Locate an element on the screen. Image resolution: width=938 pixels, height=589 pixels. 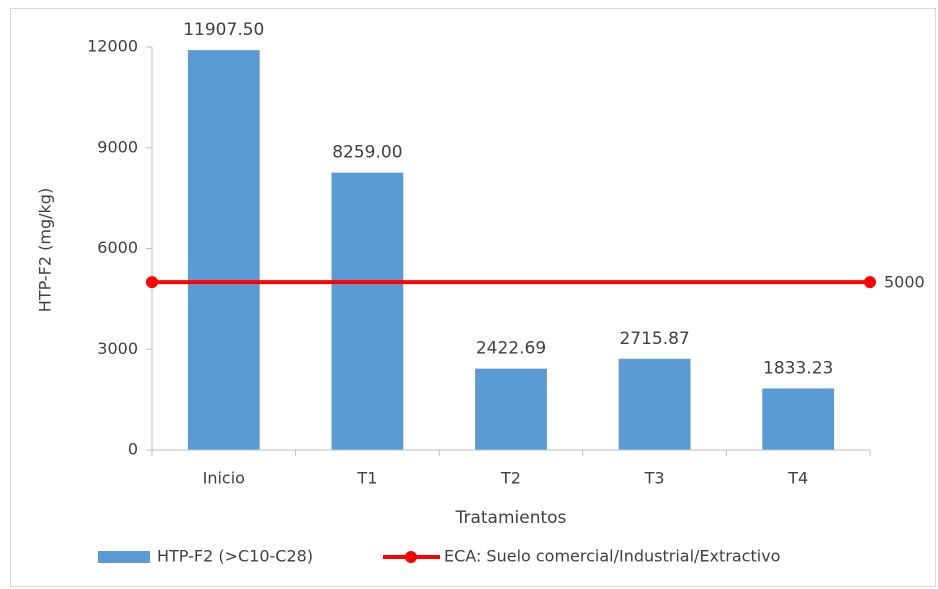
y-tick-label: 6000 is located at coordinates (117, 247).